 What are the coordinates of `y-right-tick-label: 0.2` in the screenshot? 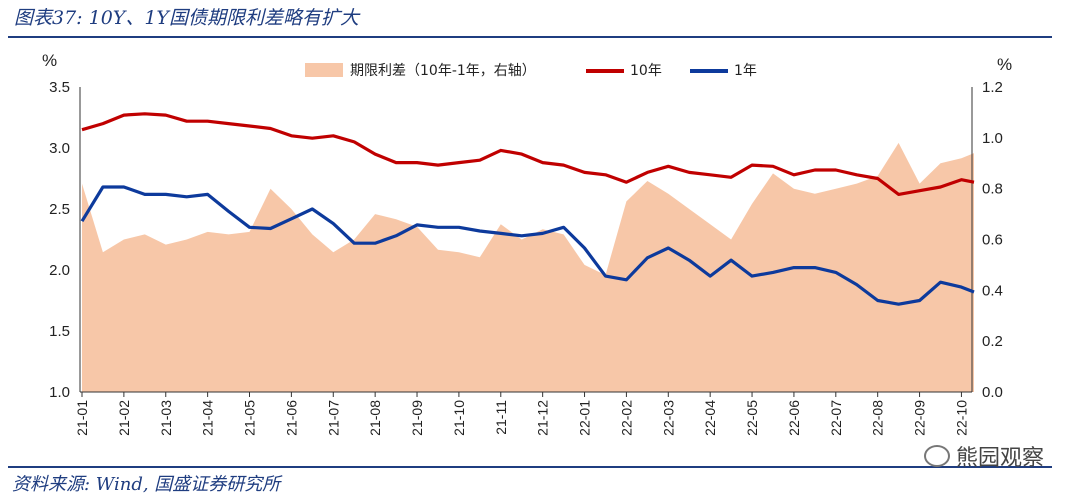 It's located at (992, 341).